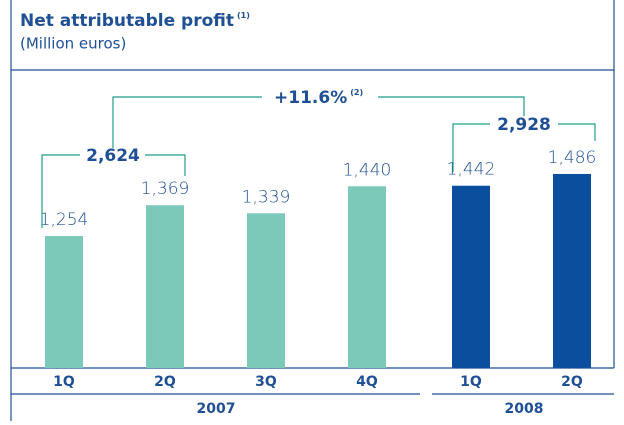 The width and height of the screenshot is (624, 425). What do you see at coordinates (266, 382) in the screenshot?
I see `x-tick-label: 3Q` at bounding box center [266, 382].